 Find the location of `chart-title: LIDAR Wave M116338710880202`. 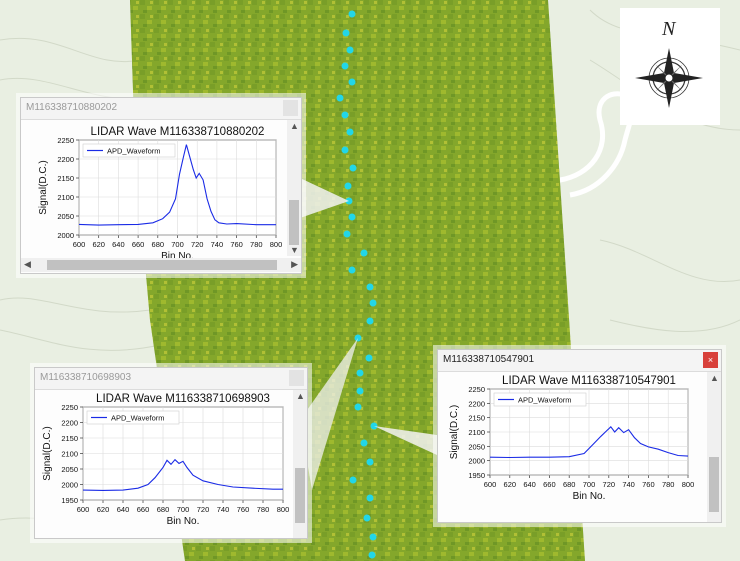

chart-title: LIDAR Wave M116338710880202 is located at coordinates (178, 132).